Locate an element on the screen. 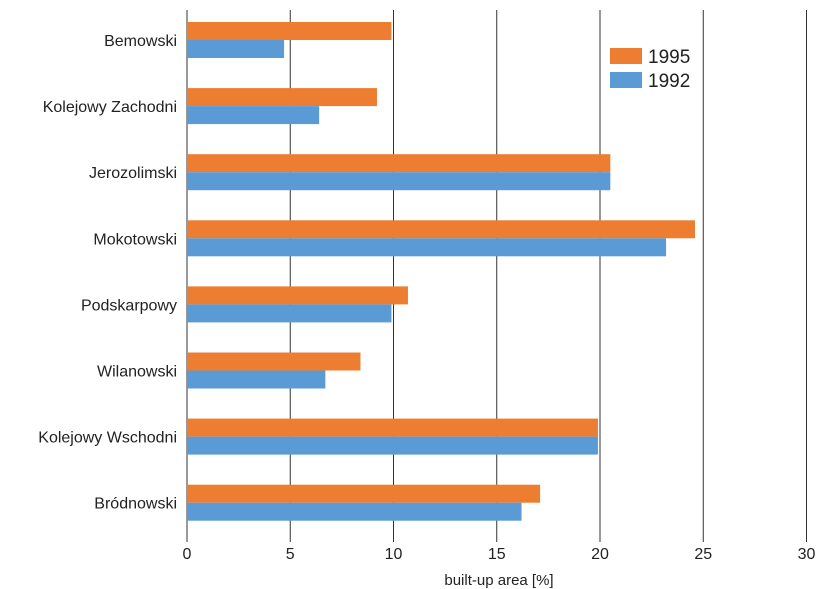 The image size is (821, 589). category-label: Jerozolimski is located at coordinates (133, 173).